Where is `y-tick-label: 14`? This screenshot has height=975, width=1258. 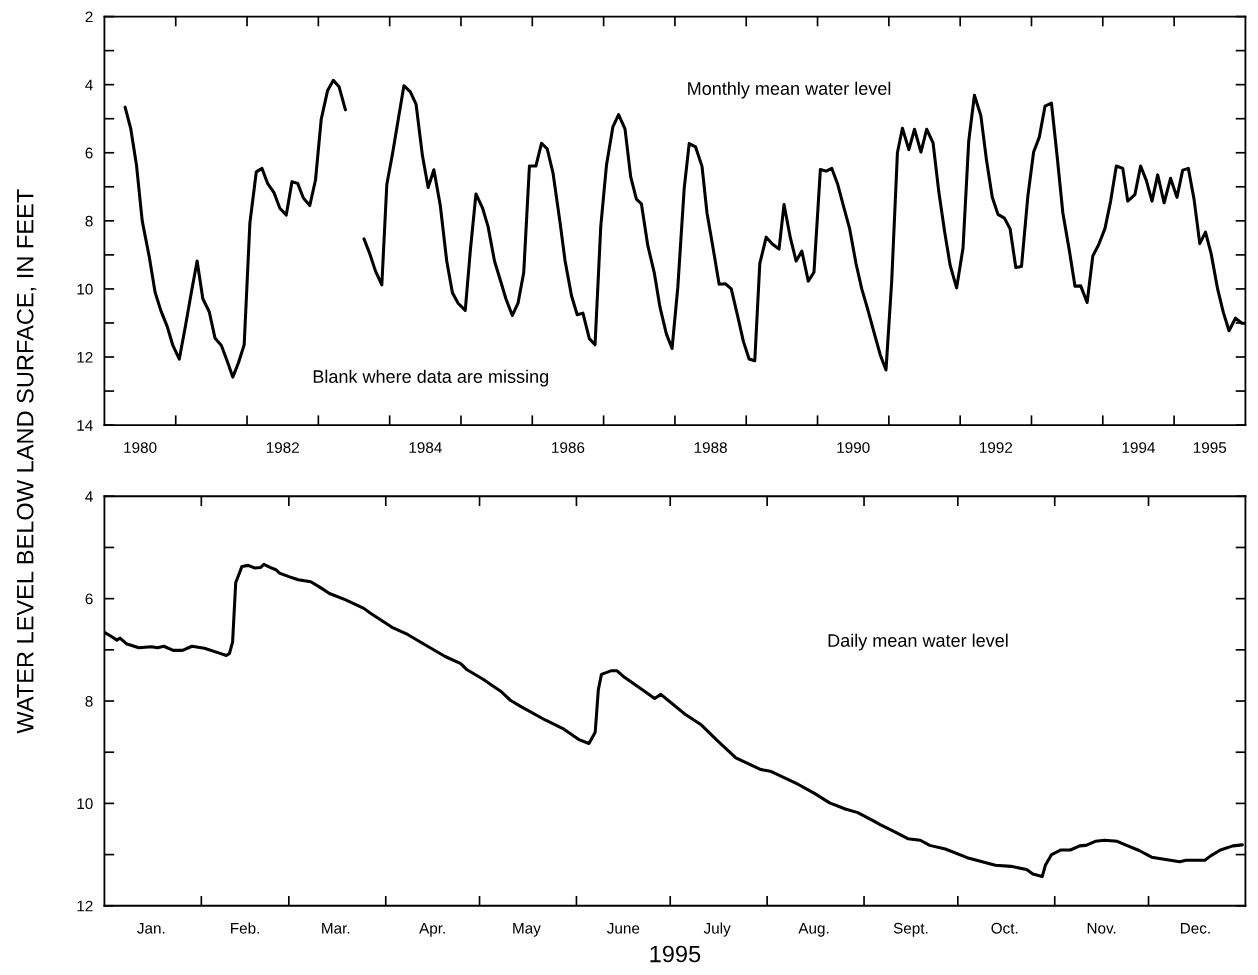
y-tick-label: 14 is located at coordinates (85, 425).